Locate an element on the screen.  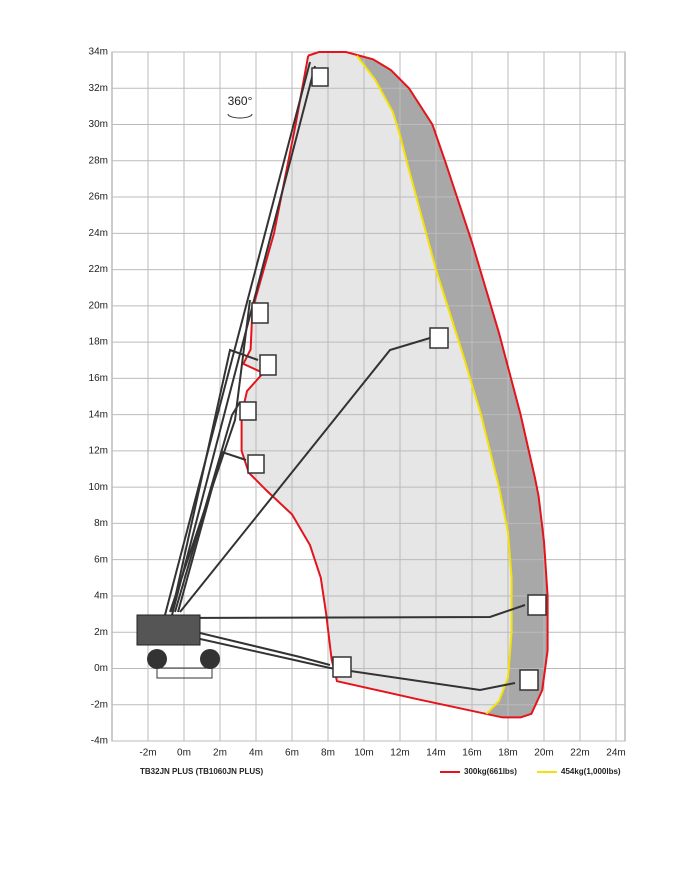
y-tick-label: 6m is located at coordinates (101, 559).